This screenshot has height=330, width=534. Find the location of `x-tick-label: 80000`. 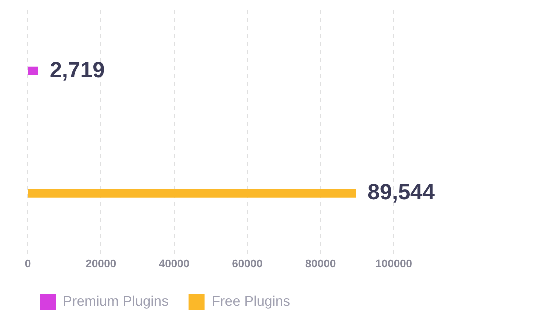

x-tick-label: 80000 is located at coordinates (321, 264).